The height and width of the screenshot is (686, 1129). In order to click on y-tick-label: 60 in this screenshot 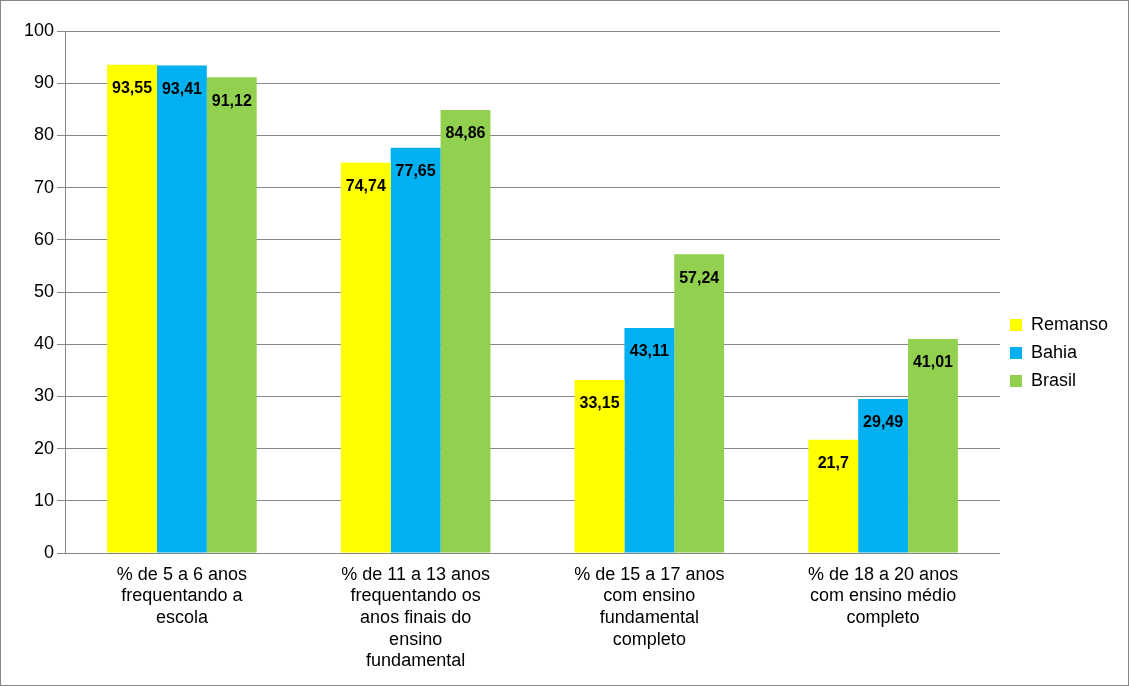, I will do `click(44, 238)`.